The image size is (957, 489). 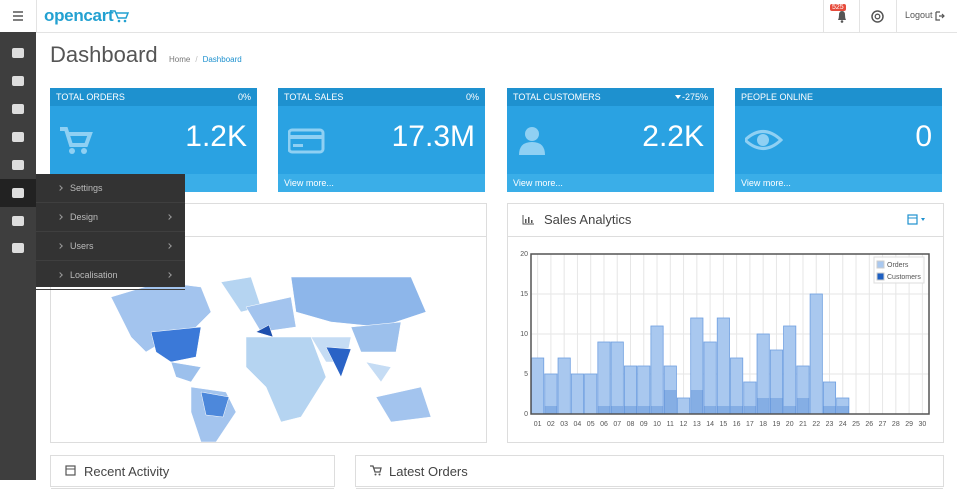 I want to click on x-tick-label: 16, so click(x=737, y=424).